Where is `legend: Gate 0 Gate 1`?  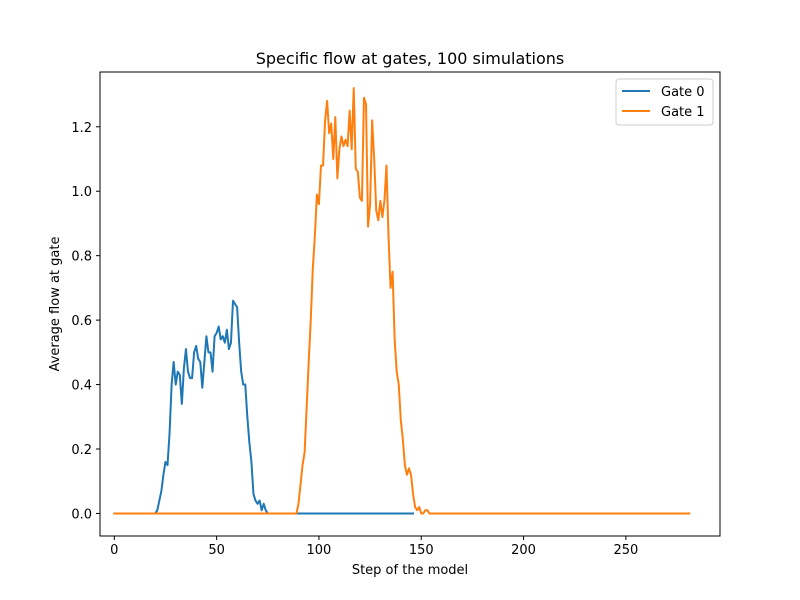 legend: Gate 0 Gate 1 is located at coordinates (664, 102).